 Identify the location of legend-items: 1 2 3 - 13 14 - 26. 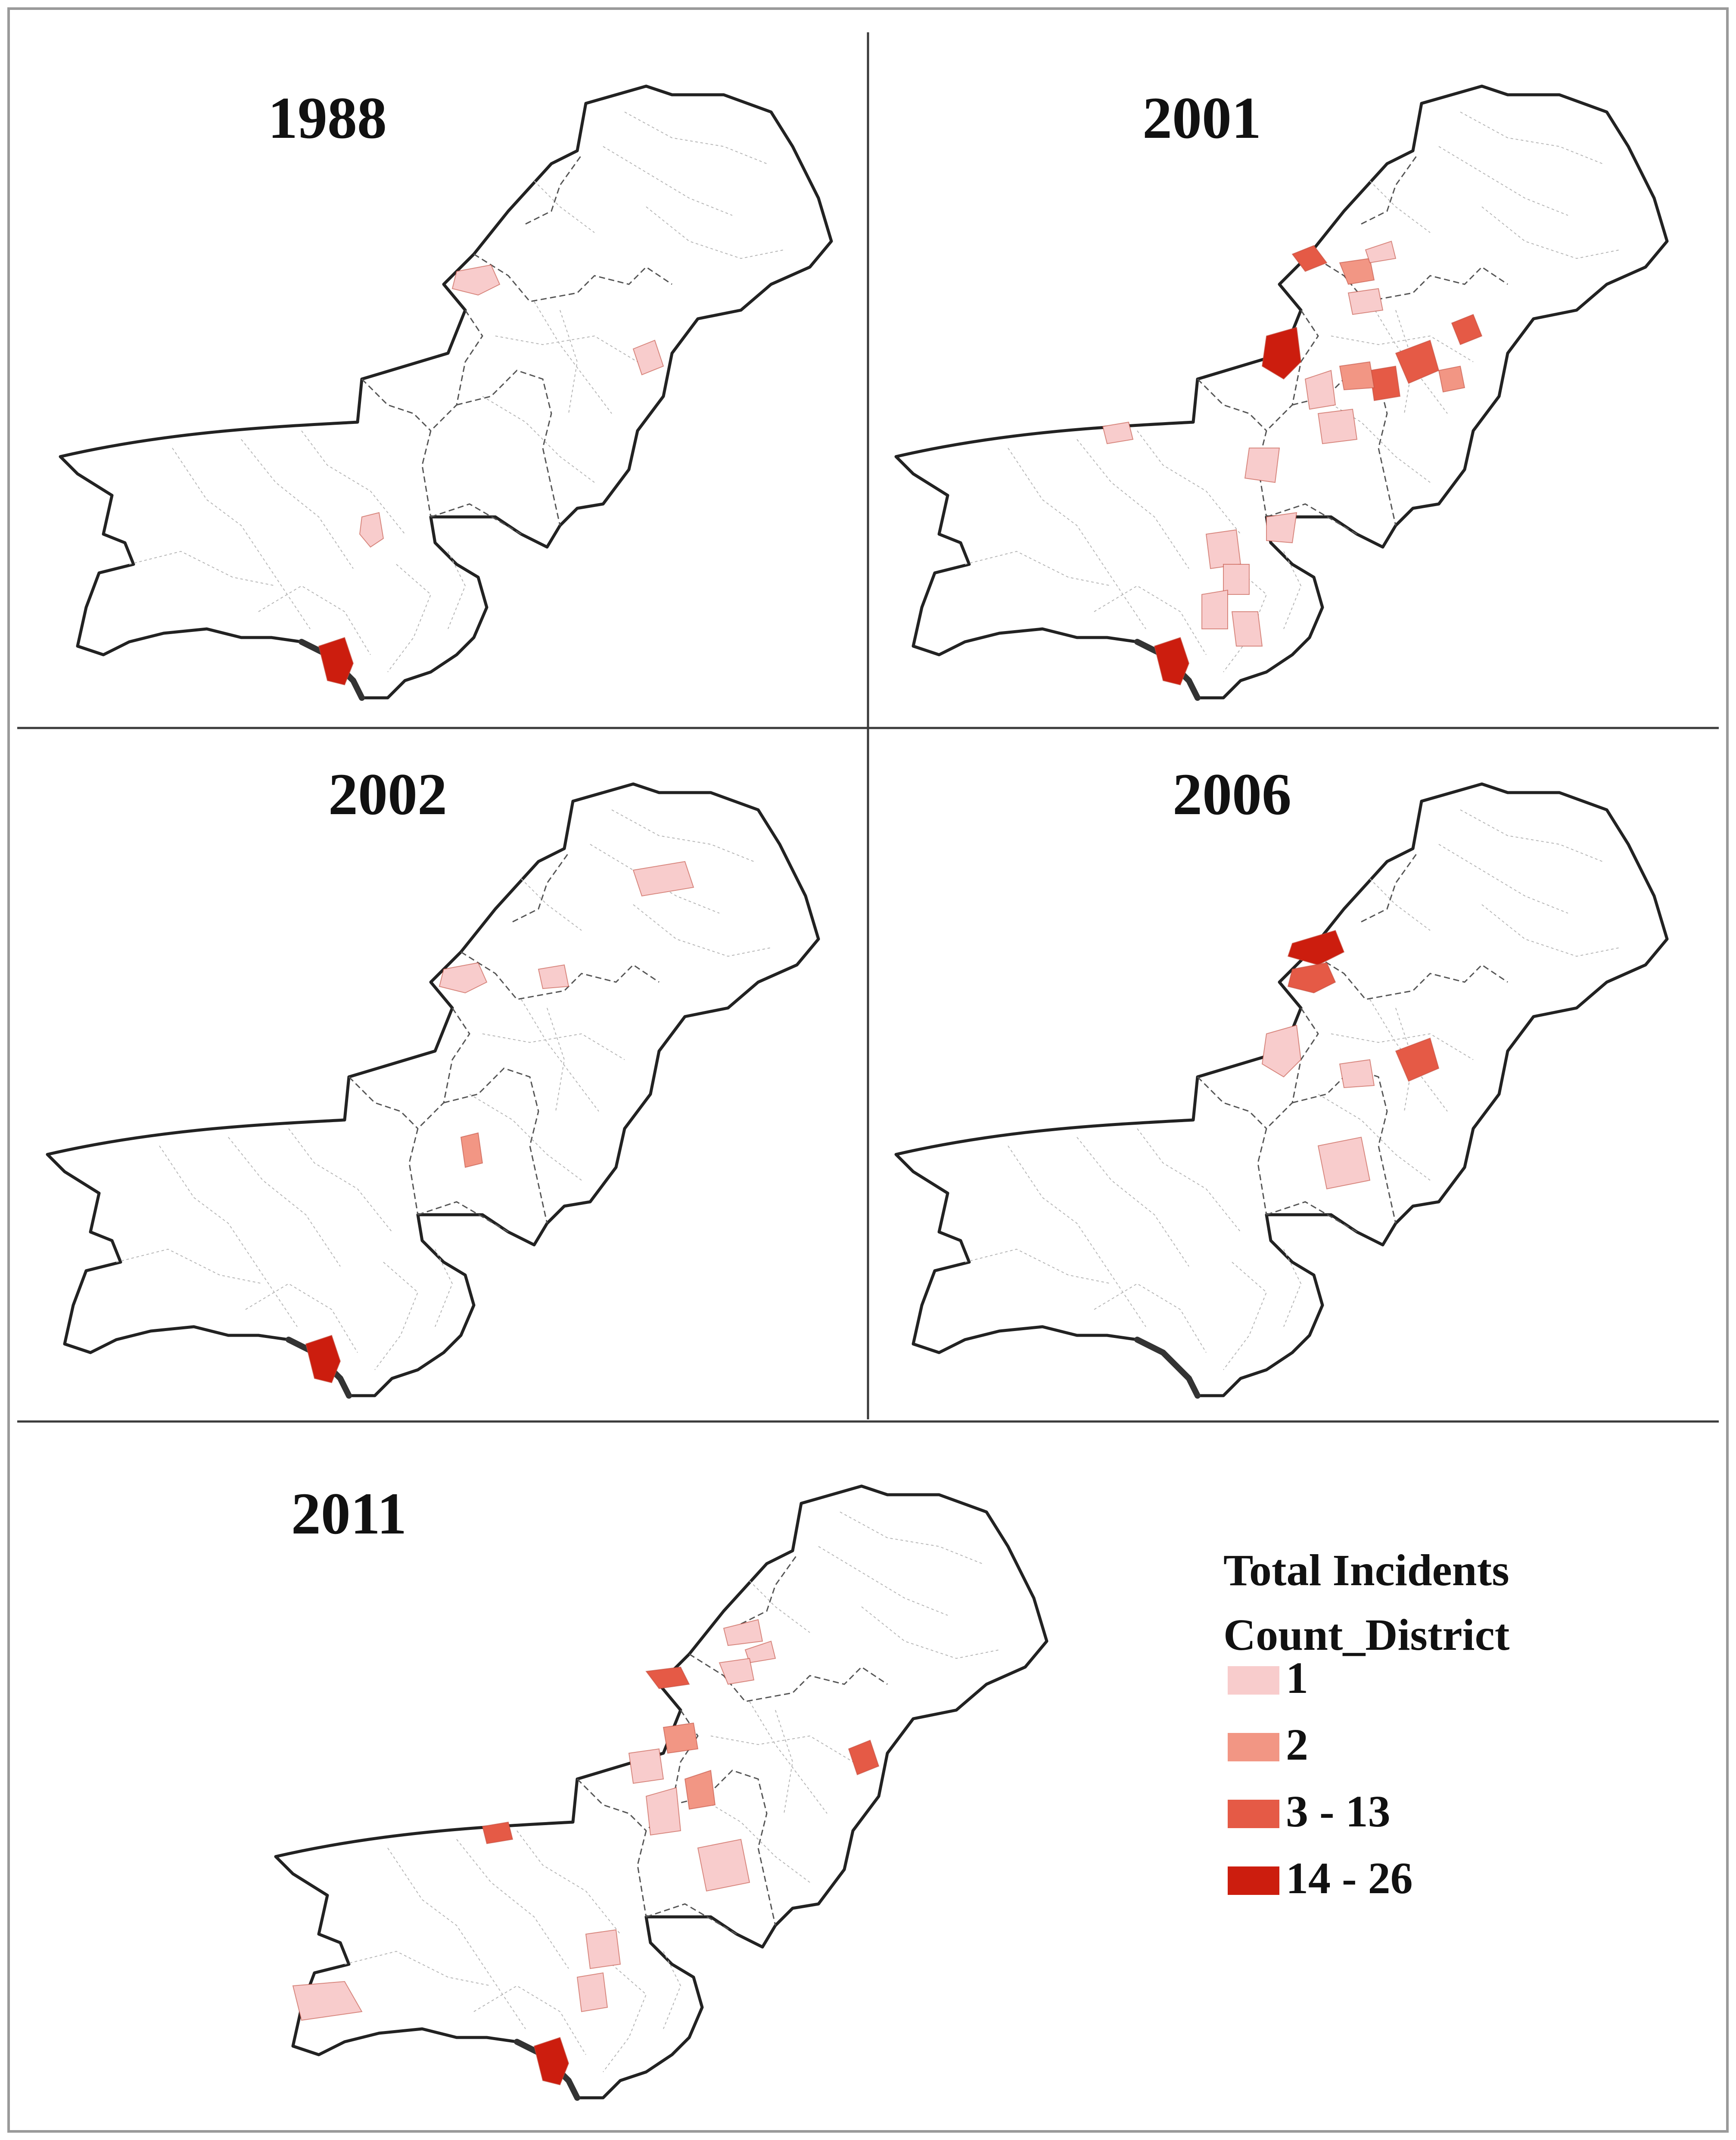
(1321, 1778).